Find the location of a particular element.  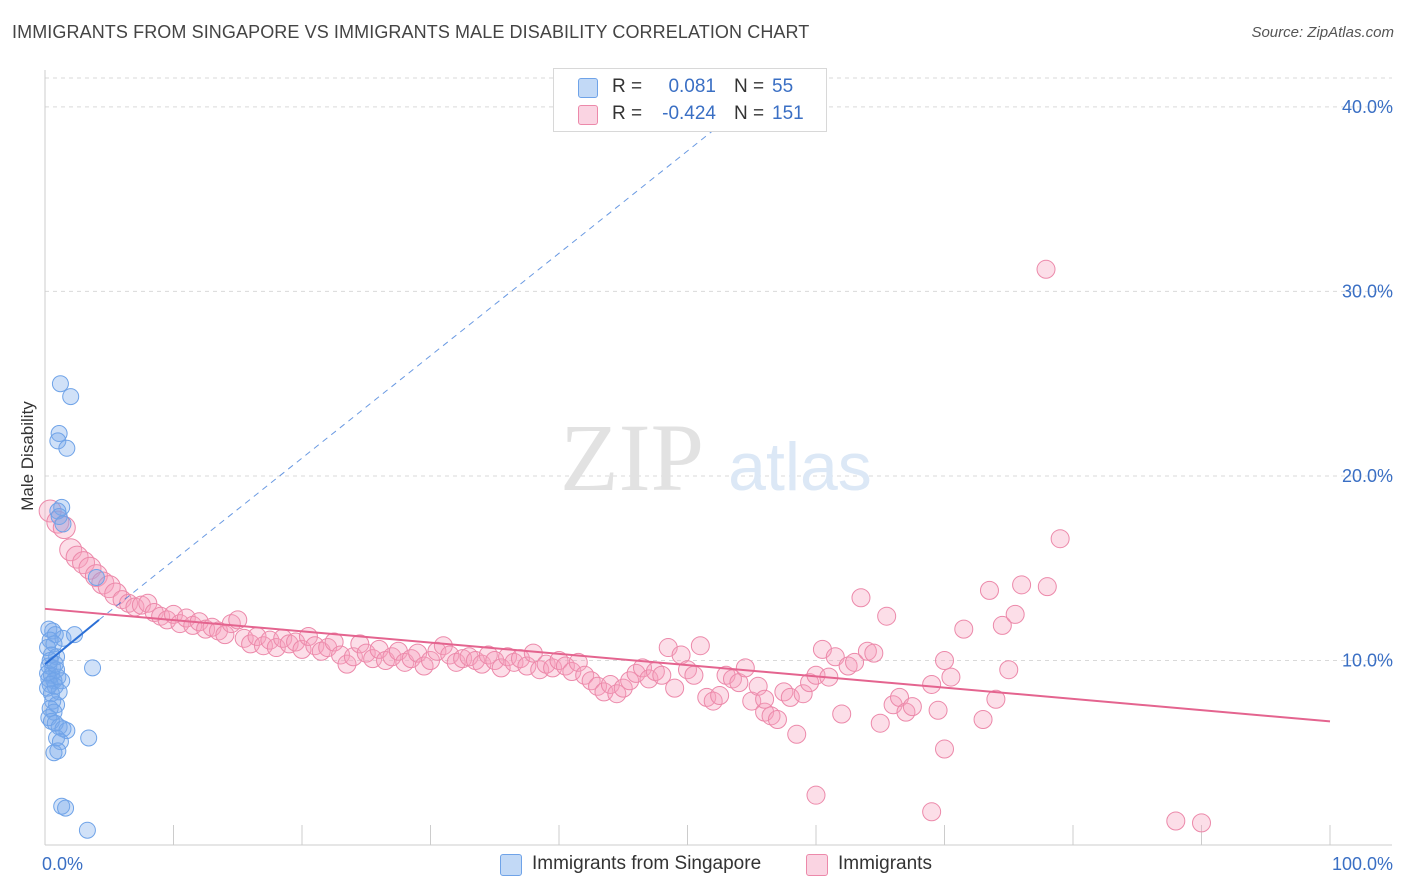

y-tick-label: 30.0% is located at coordinates (1367, 291).